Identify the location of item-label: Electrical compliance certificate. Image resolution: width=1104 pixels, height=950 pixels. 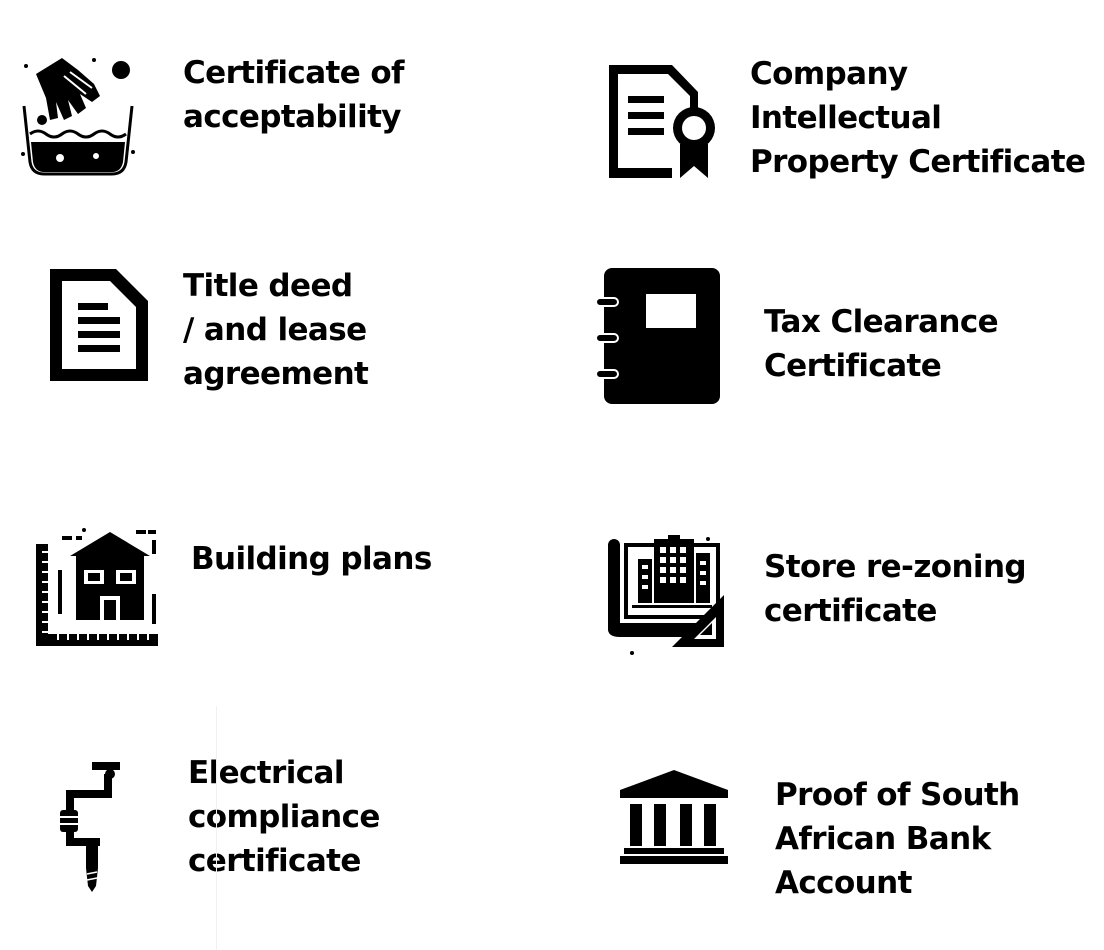
(284, 817).